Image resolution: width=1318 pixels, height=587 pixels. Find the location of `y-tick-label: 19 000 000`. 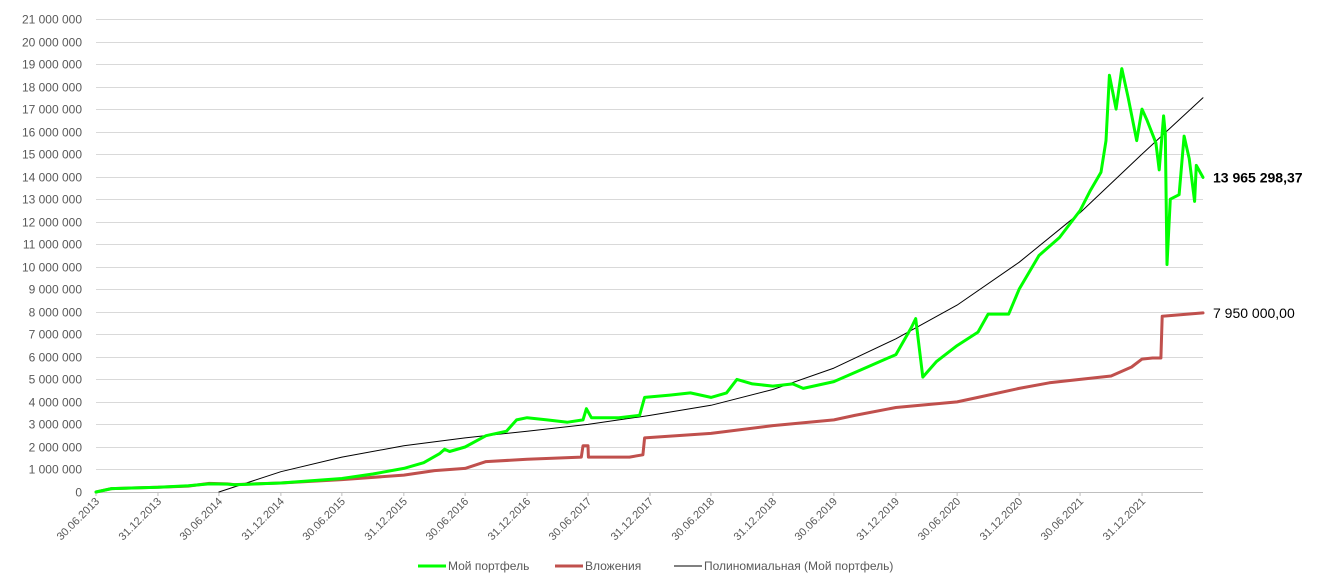

y-tick-label: 19 000 000 is located at coordinates (52, 65).